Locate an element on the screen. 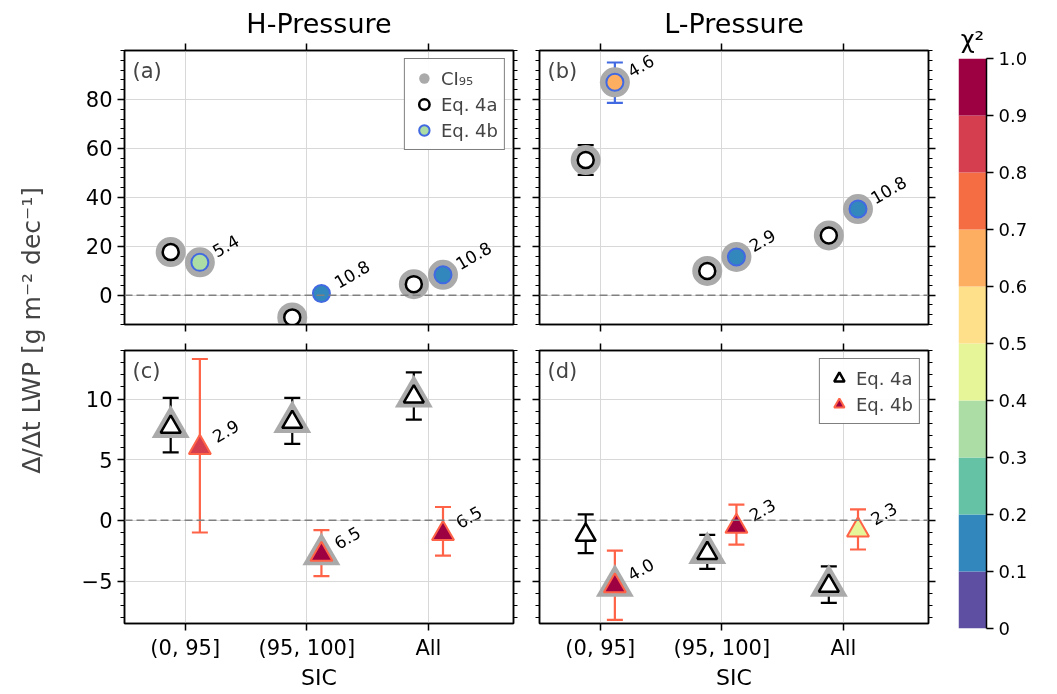 Image resolution: width=1057 pixels, height=694 pixels. chart-title: L-Pressure is located at coordinates (734, 23).